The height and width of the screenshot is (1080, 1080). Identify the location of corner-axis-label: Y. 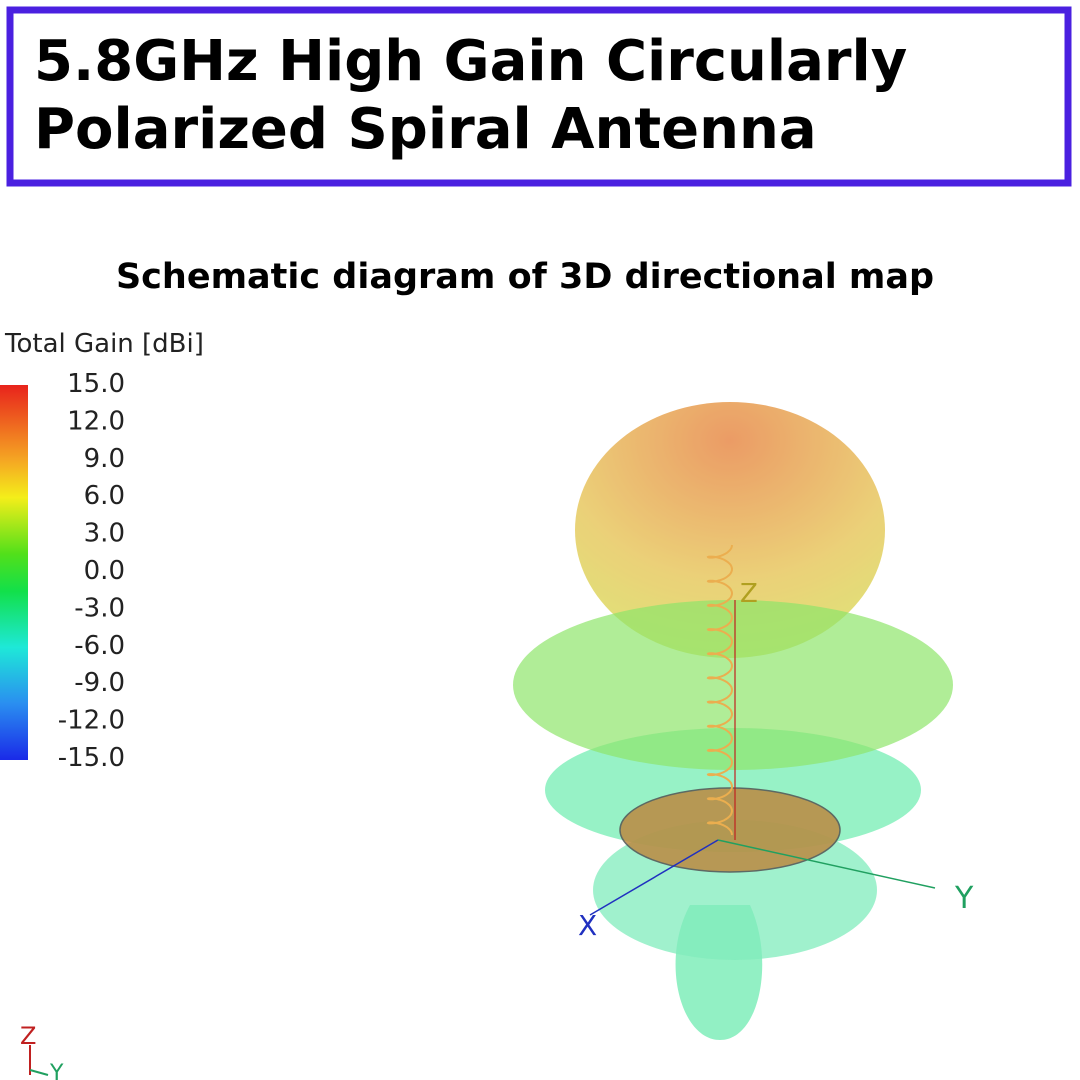
(56, 1070).